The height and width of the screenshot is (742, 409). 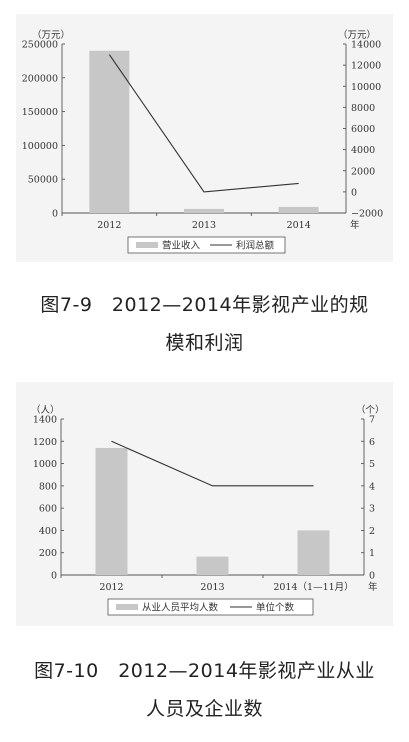 I want to click on right-tick-label: 12000, so click(x=366, y=66).